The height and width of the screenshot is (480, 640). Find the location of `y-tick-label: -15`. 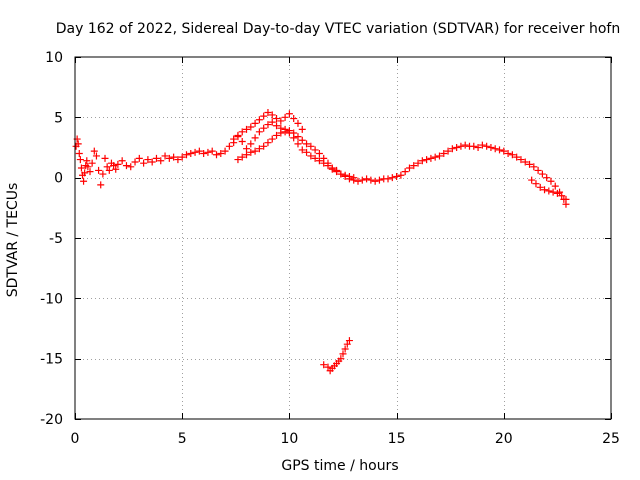

y-tick-label: -15 is located at coordinates (51, 360).